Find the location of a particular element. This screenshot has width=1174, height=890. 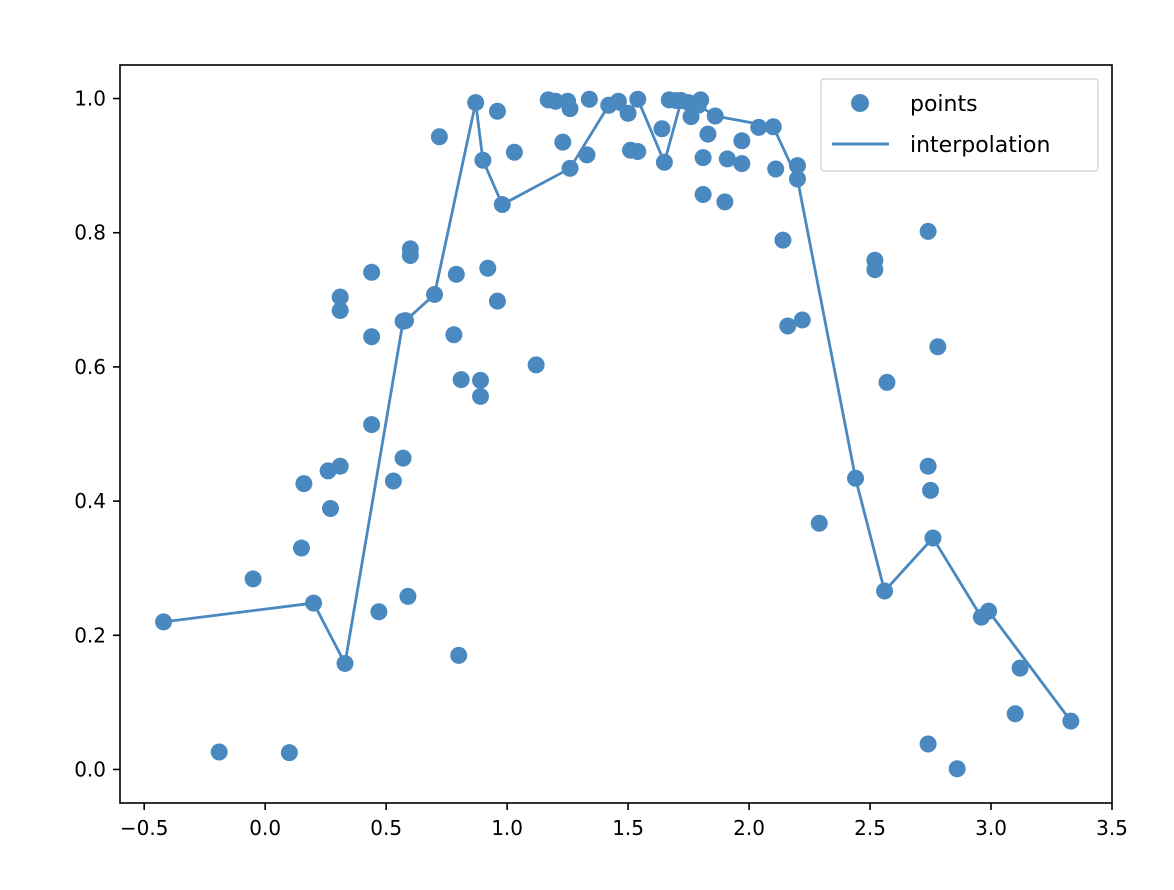

x-tick-label: 1.0 is located at coordinates (507, 828).